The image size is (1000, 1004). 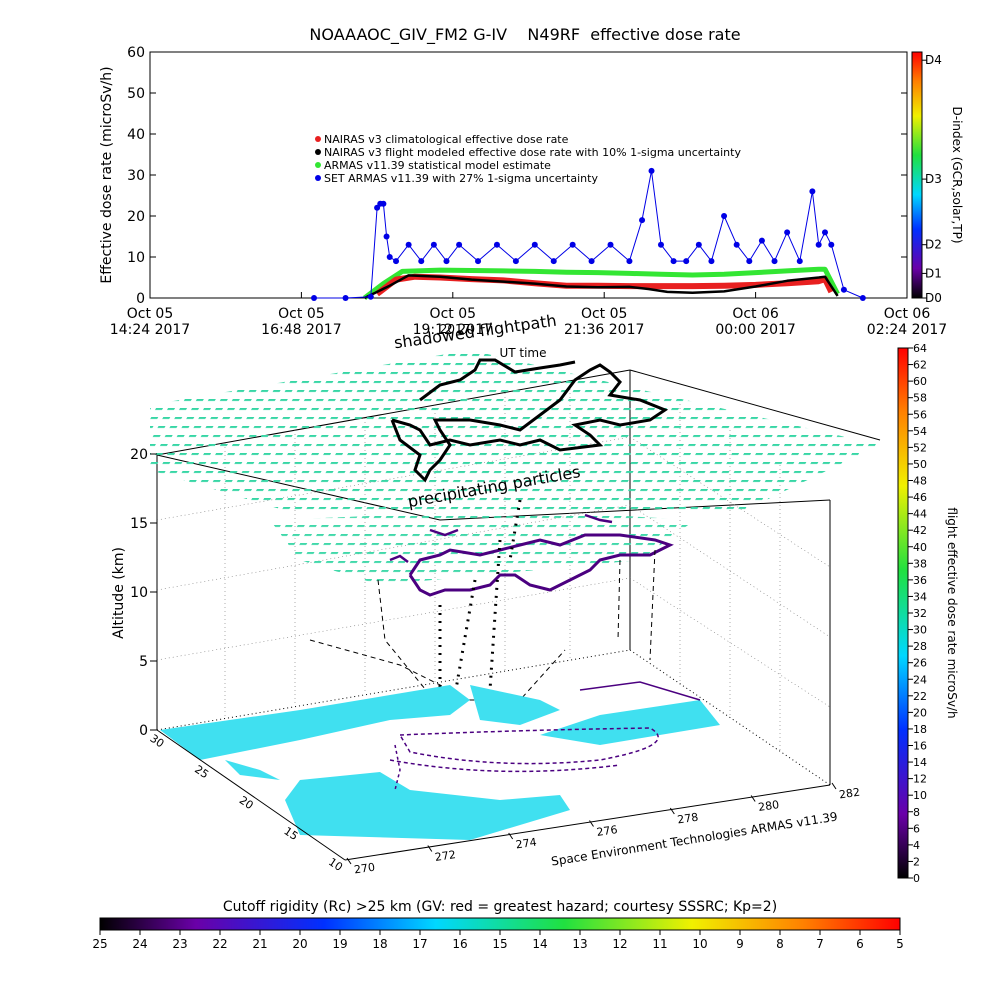 I want to click on dose-colorbar-tick-label: 12, so click(x=920, y=779).